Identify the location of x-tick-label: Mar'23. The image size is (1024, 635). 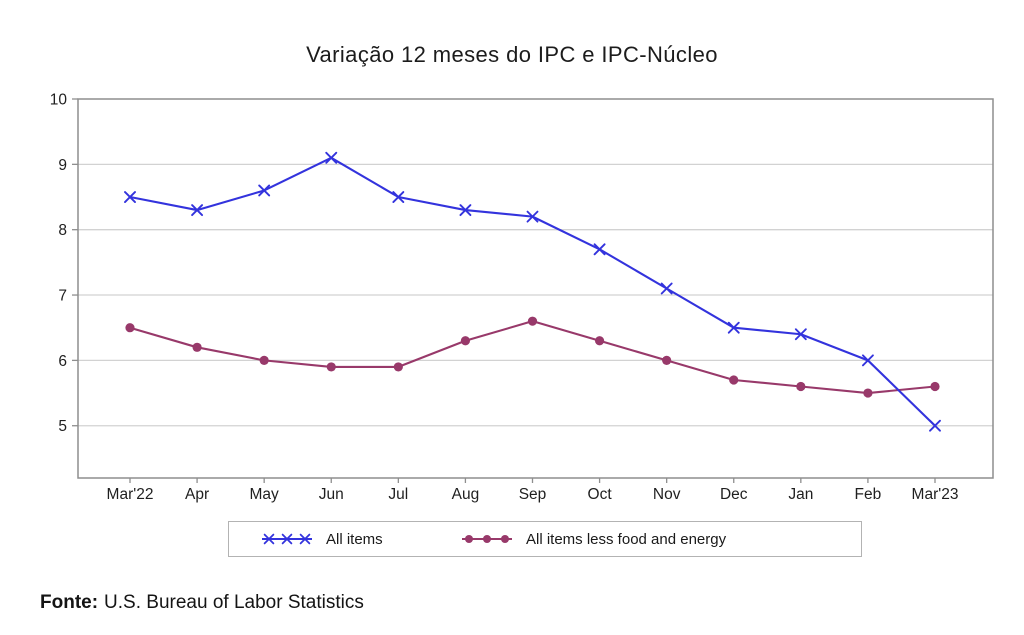
(935, 494).